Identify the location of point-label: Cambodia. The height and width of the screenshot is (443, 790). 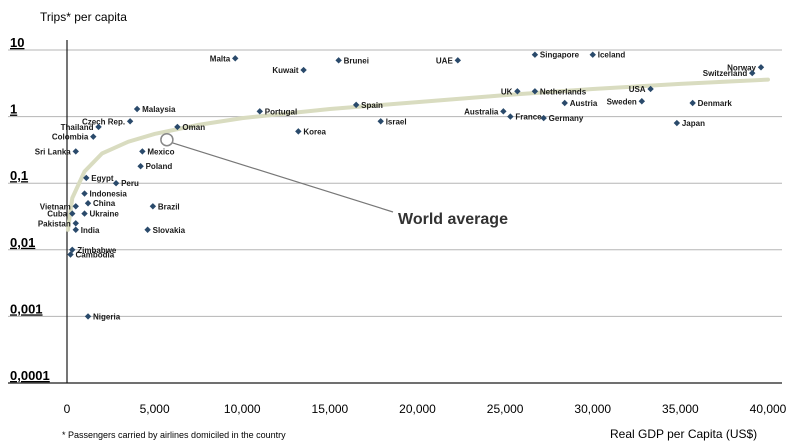
(95, 255).